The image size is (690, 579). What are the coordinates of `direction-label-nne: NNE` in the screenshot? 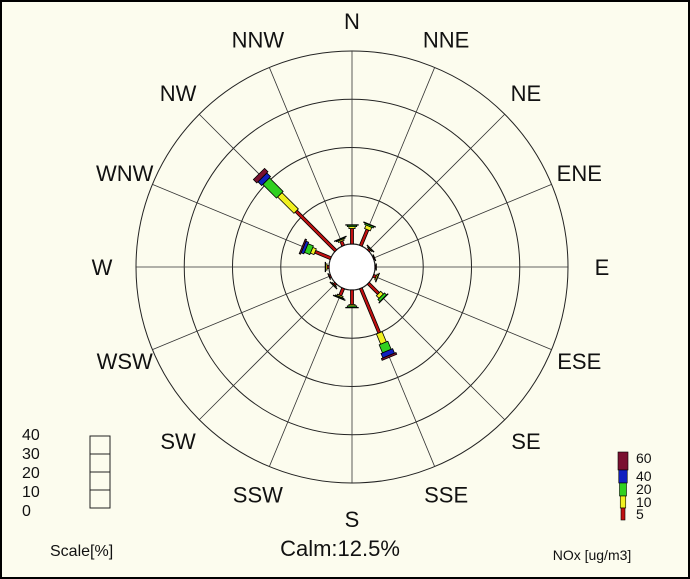 It's located at (446, 40).